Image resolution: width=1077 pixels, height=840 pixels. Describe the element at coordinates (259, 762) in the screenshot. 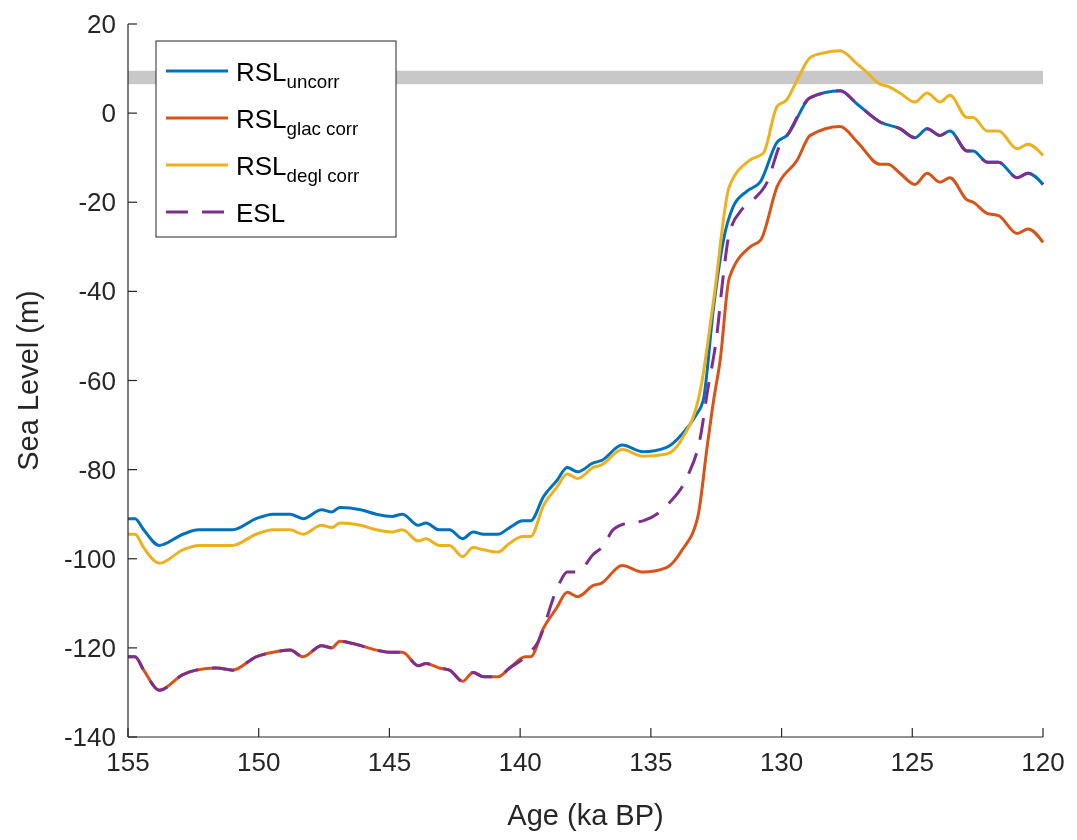

I see `x-tick-label: 150` at that location.